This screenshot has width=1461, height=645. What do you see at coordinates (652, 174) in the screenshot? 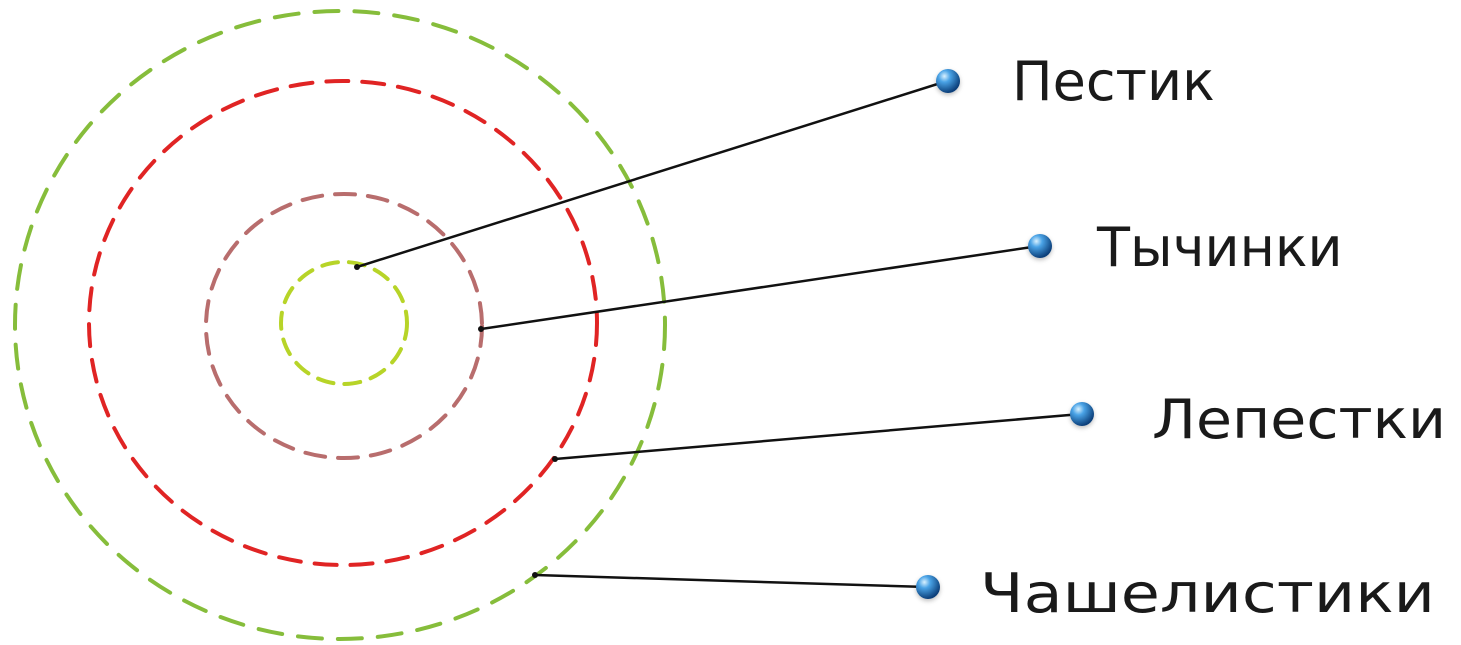
I see `pistil-leader-line` at bounding box center [652, 174].